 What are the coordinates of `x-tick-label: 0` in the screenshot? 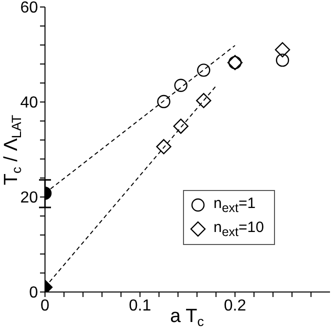 It's located at (45, 305).